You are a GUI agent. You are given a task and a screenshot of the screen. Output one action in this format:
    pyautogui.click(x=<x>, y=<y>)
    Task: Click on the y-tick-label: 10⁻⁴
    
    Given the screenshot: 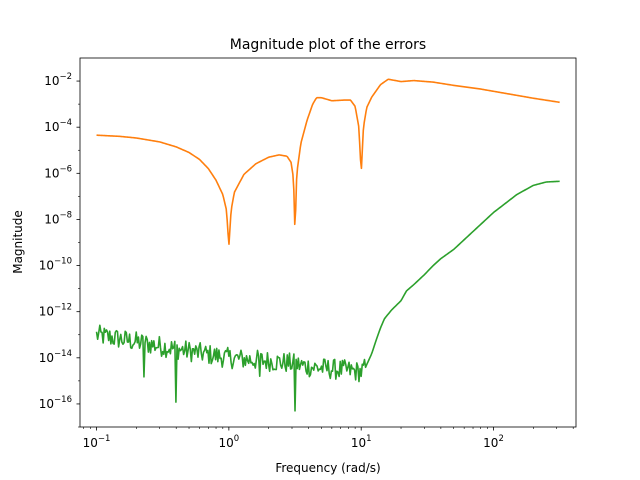 What is the action you would take?
    pyautogui.click(x=58, y=126)
    